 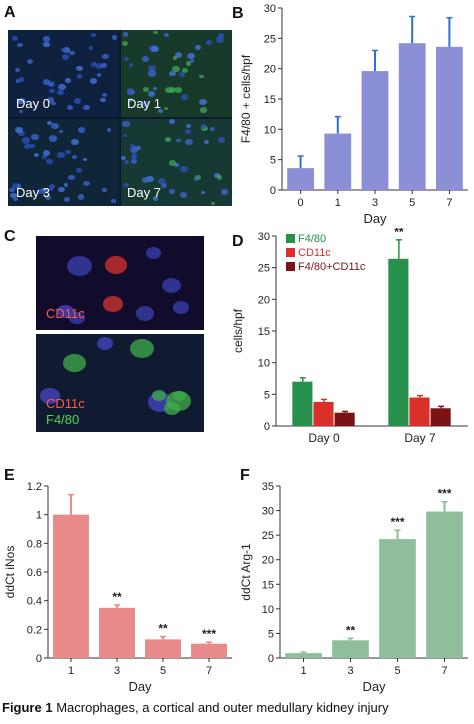 I want to click on micrograph-tile-day0: Day 0, so click(x=63, y=73).